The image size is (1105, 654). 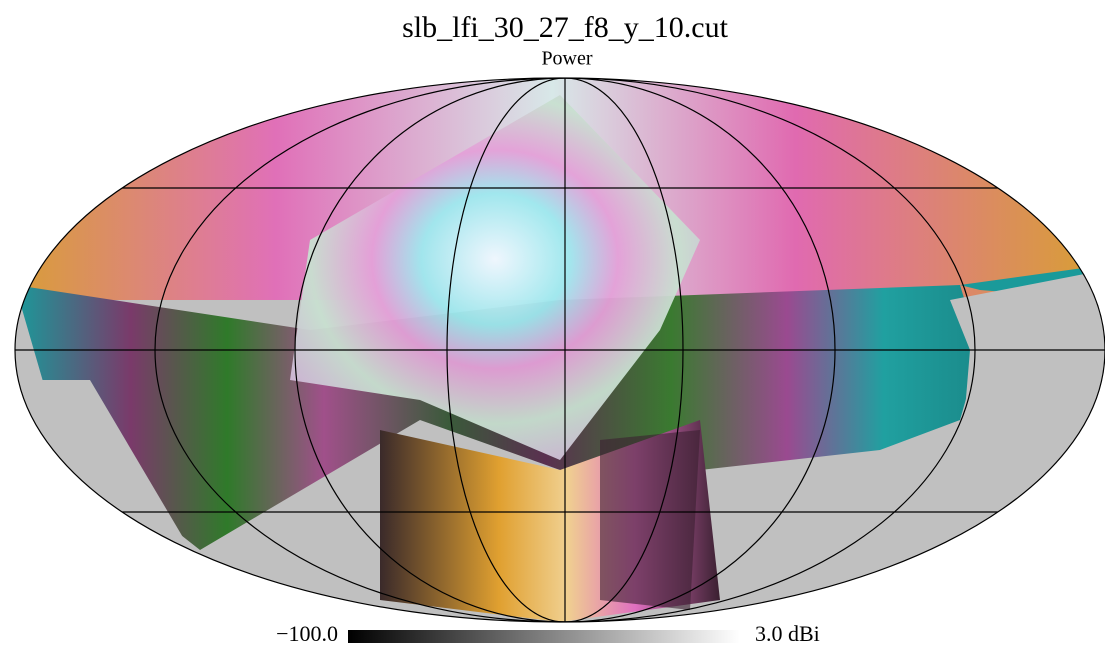 I want to click on subtitle: Power, so click(x=566, y=59).